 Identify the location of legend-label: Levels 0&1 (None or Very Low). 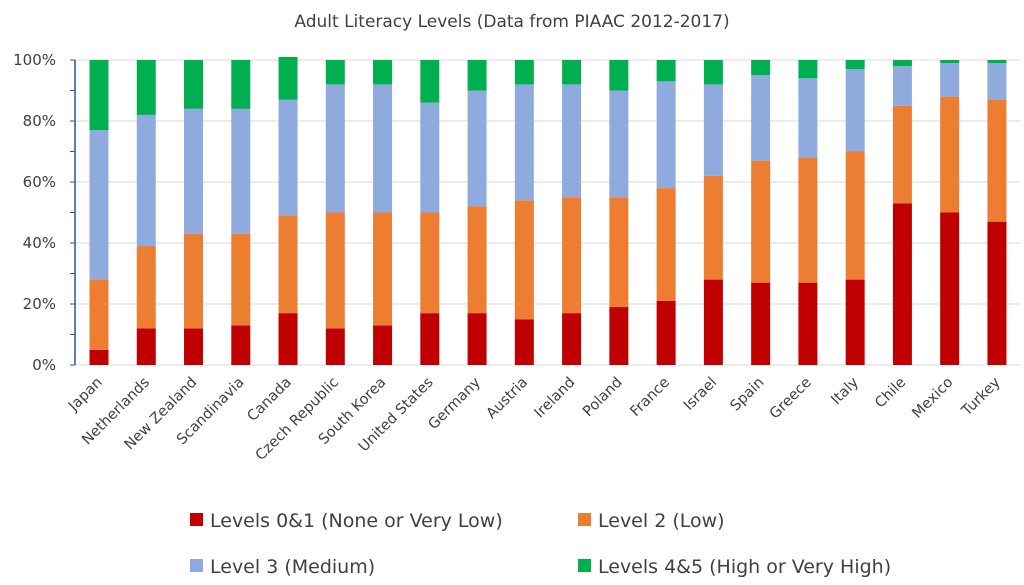
(356, 521).